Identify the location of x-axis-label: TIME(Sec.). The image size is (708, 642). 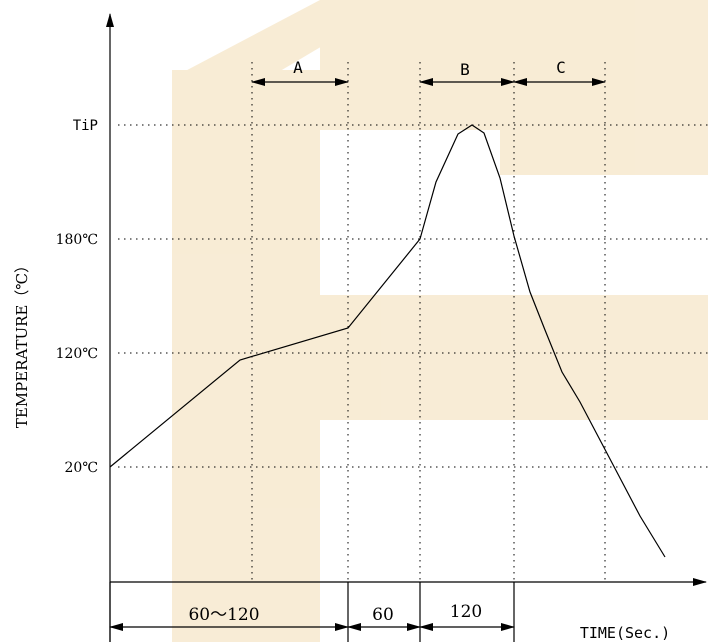
(625, 633).